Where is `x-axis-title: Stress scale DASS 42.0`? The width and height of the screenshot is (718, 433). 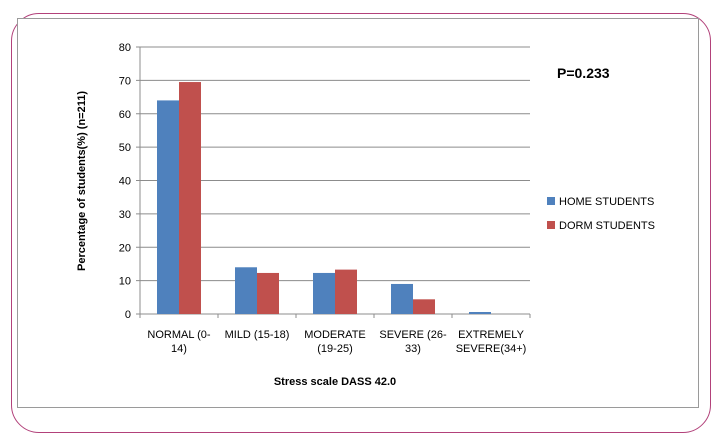 x-axis-title: Stress scale DASS 42.0 is located at coordinates (335, 382).